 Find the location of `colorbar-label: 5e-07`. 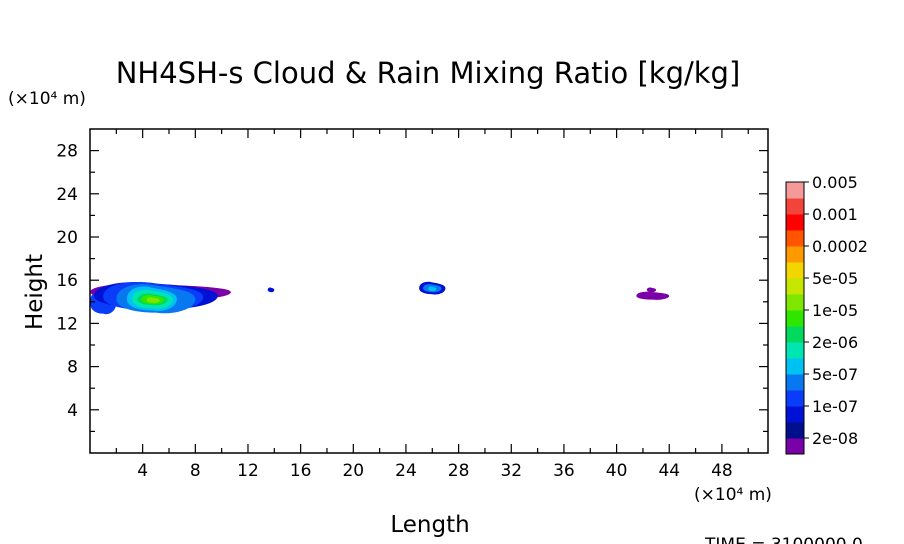

colorbar-label: 5e-07 is located at coordinates (835, 374).